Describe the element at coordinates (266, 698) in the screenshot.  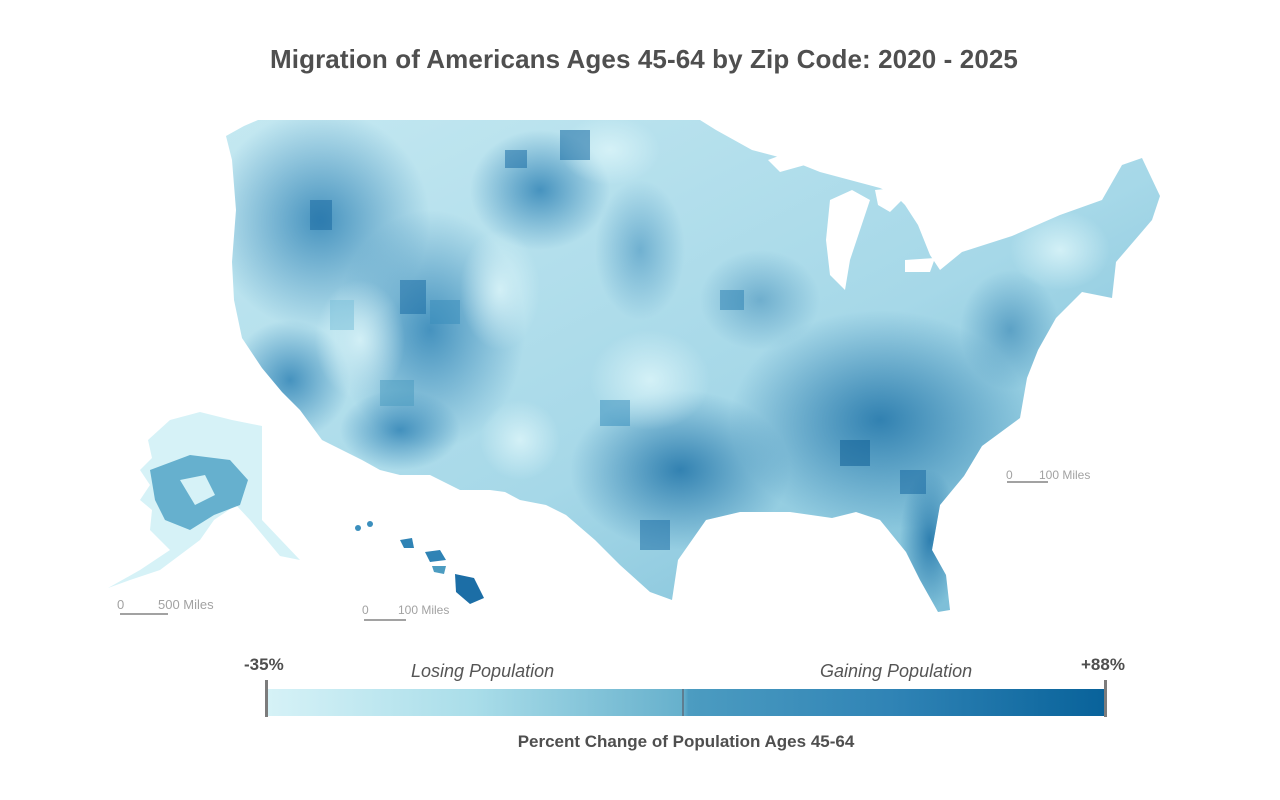
I see `legend-min-tick` at that location.